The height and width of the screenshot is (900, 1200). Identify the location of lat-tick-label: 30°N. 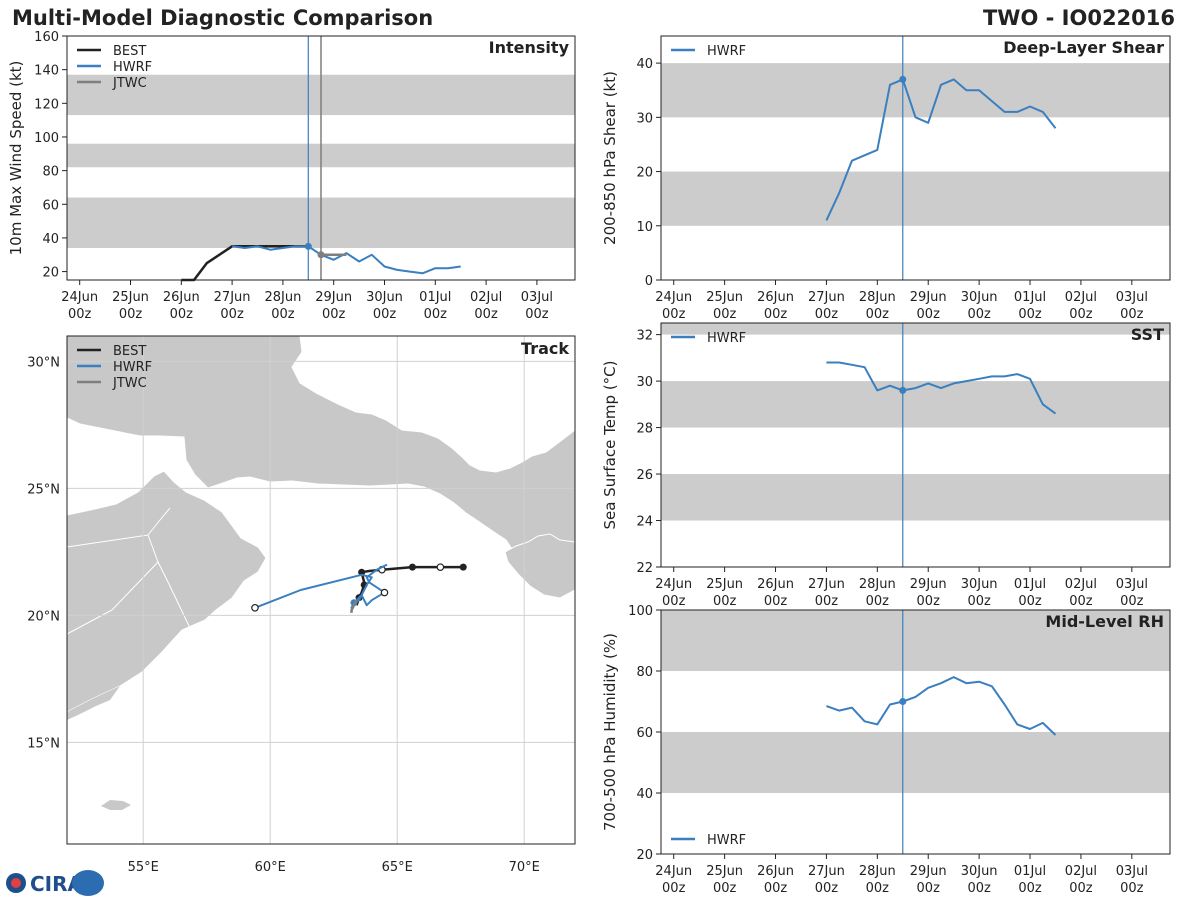
(43, 362).